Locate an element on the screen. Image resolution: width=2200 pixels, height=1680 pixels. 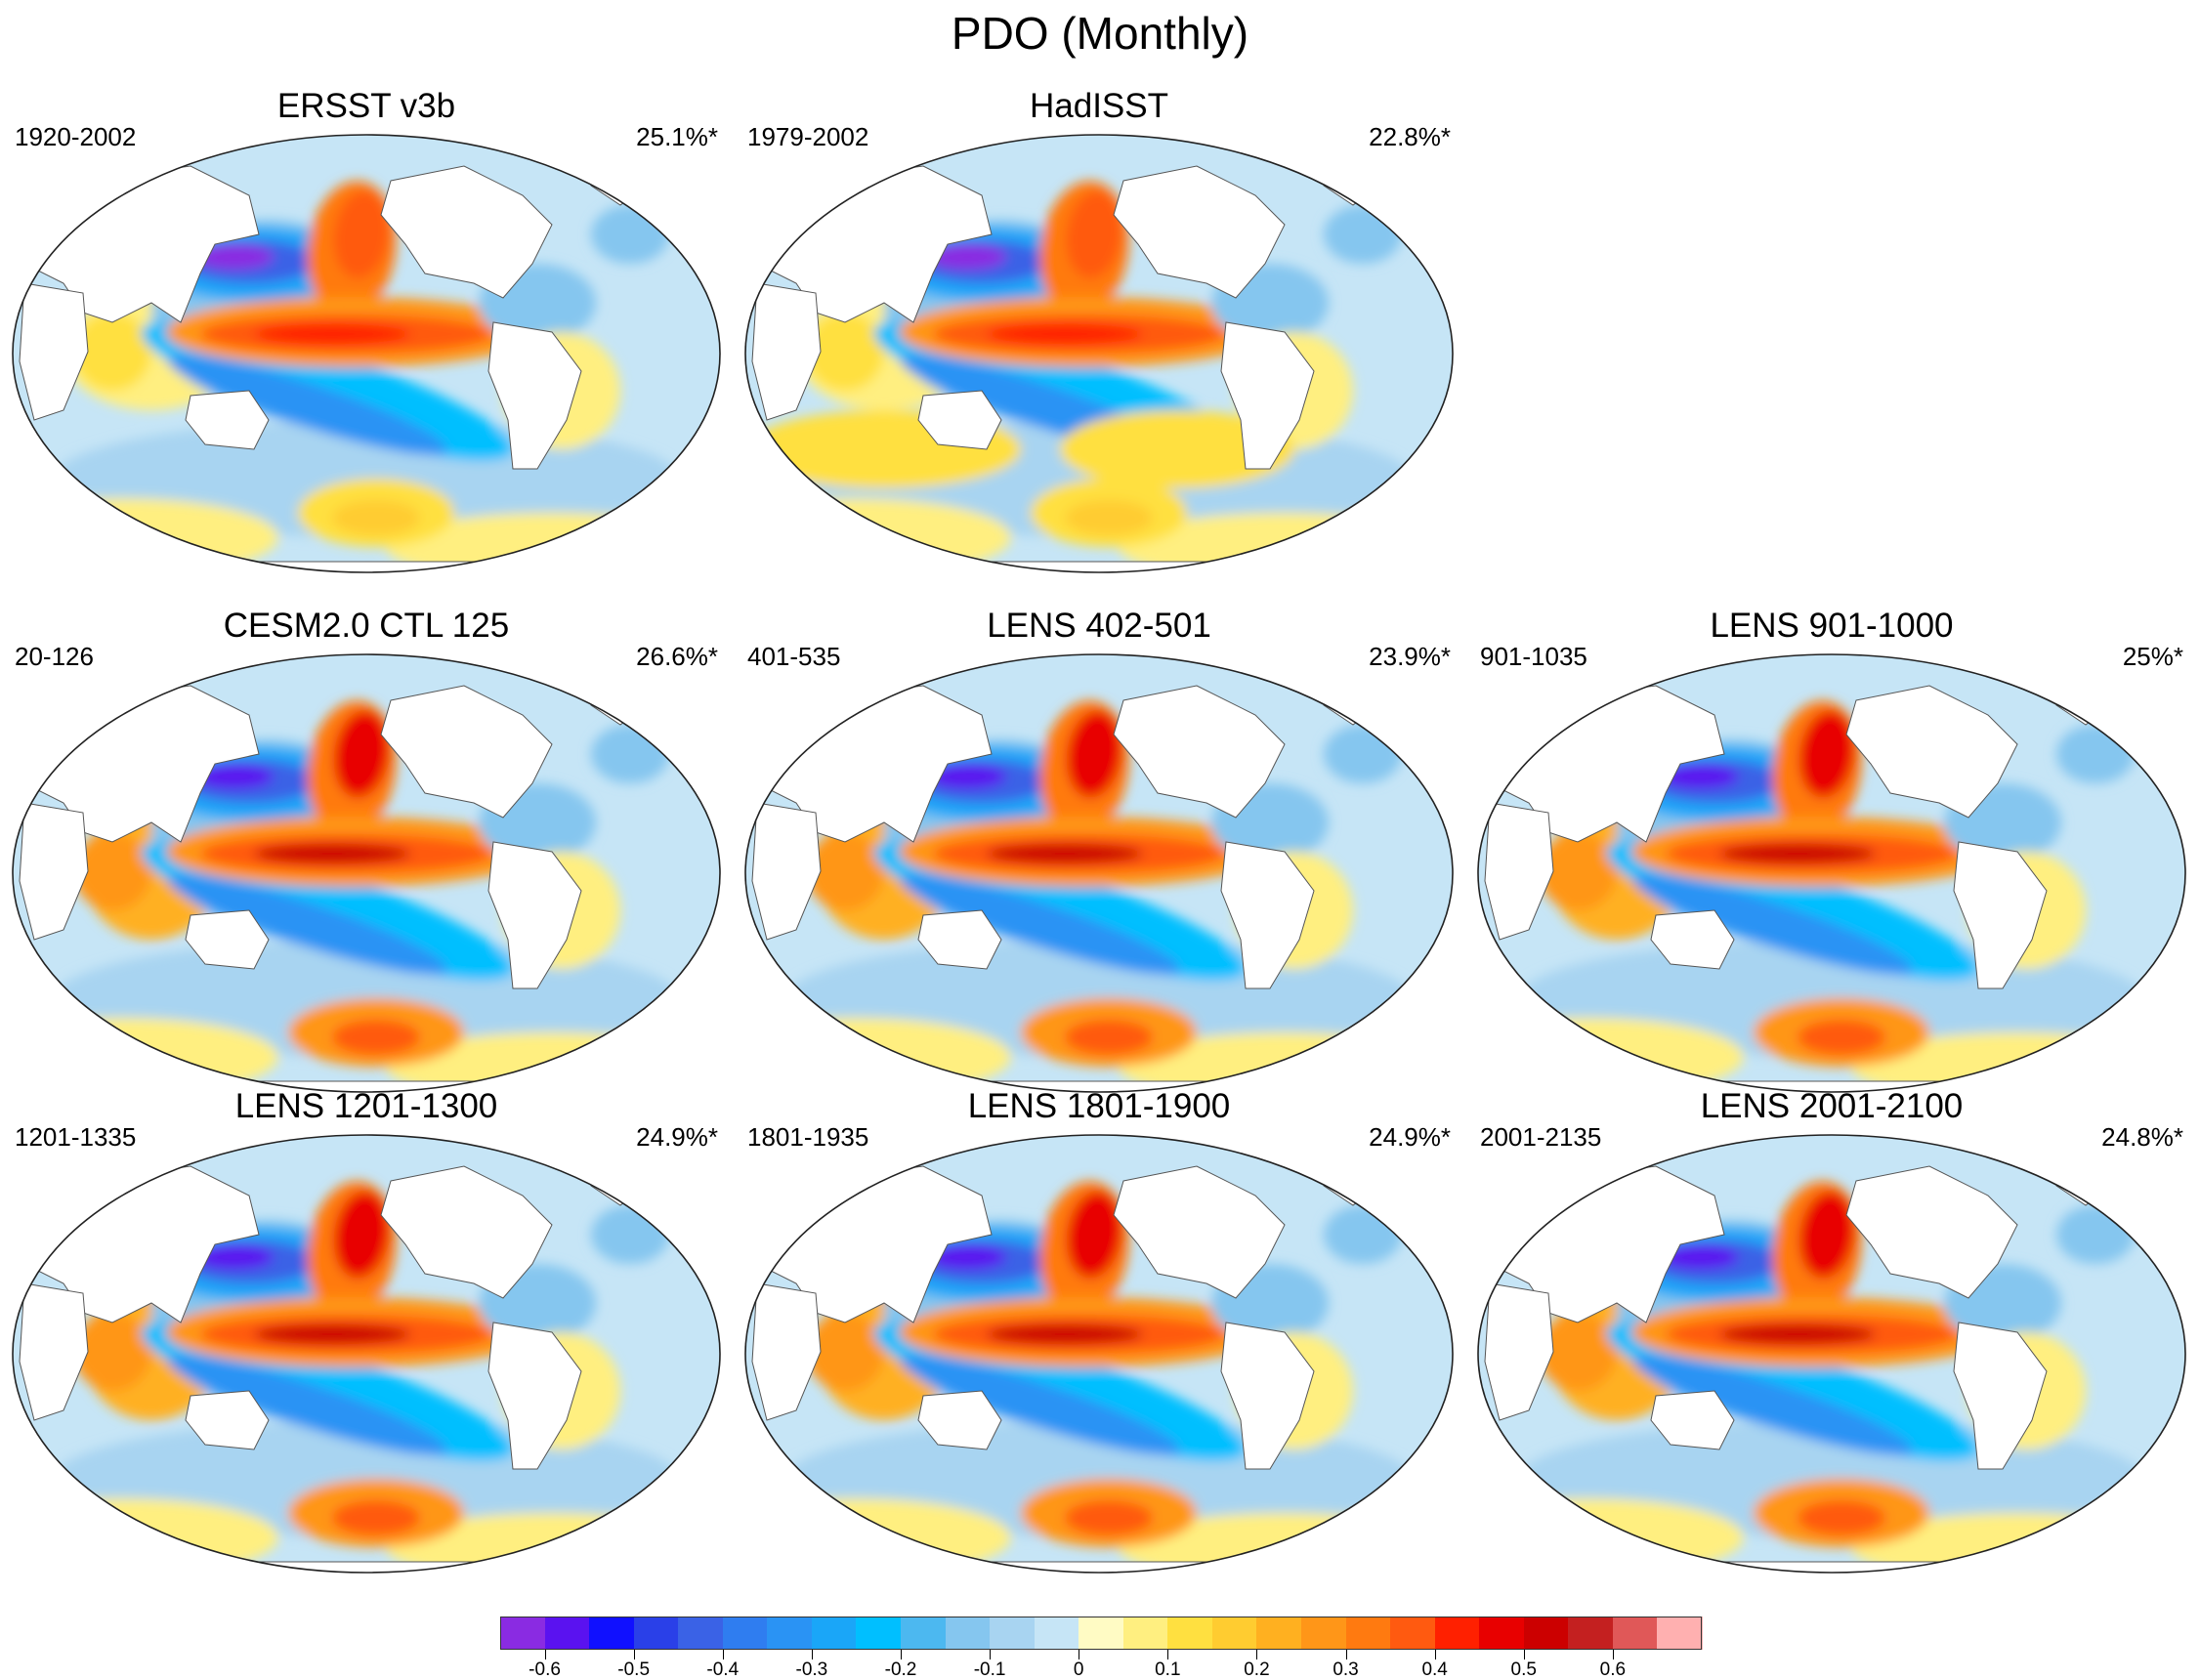
panel-title: LENS 2001-2100 is located at coordinates (1832, 1106).